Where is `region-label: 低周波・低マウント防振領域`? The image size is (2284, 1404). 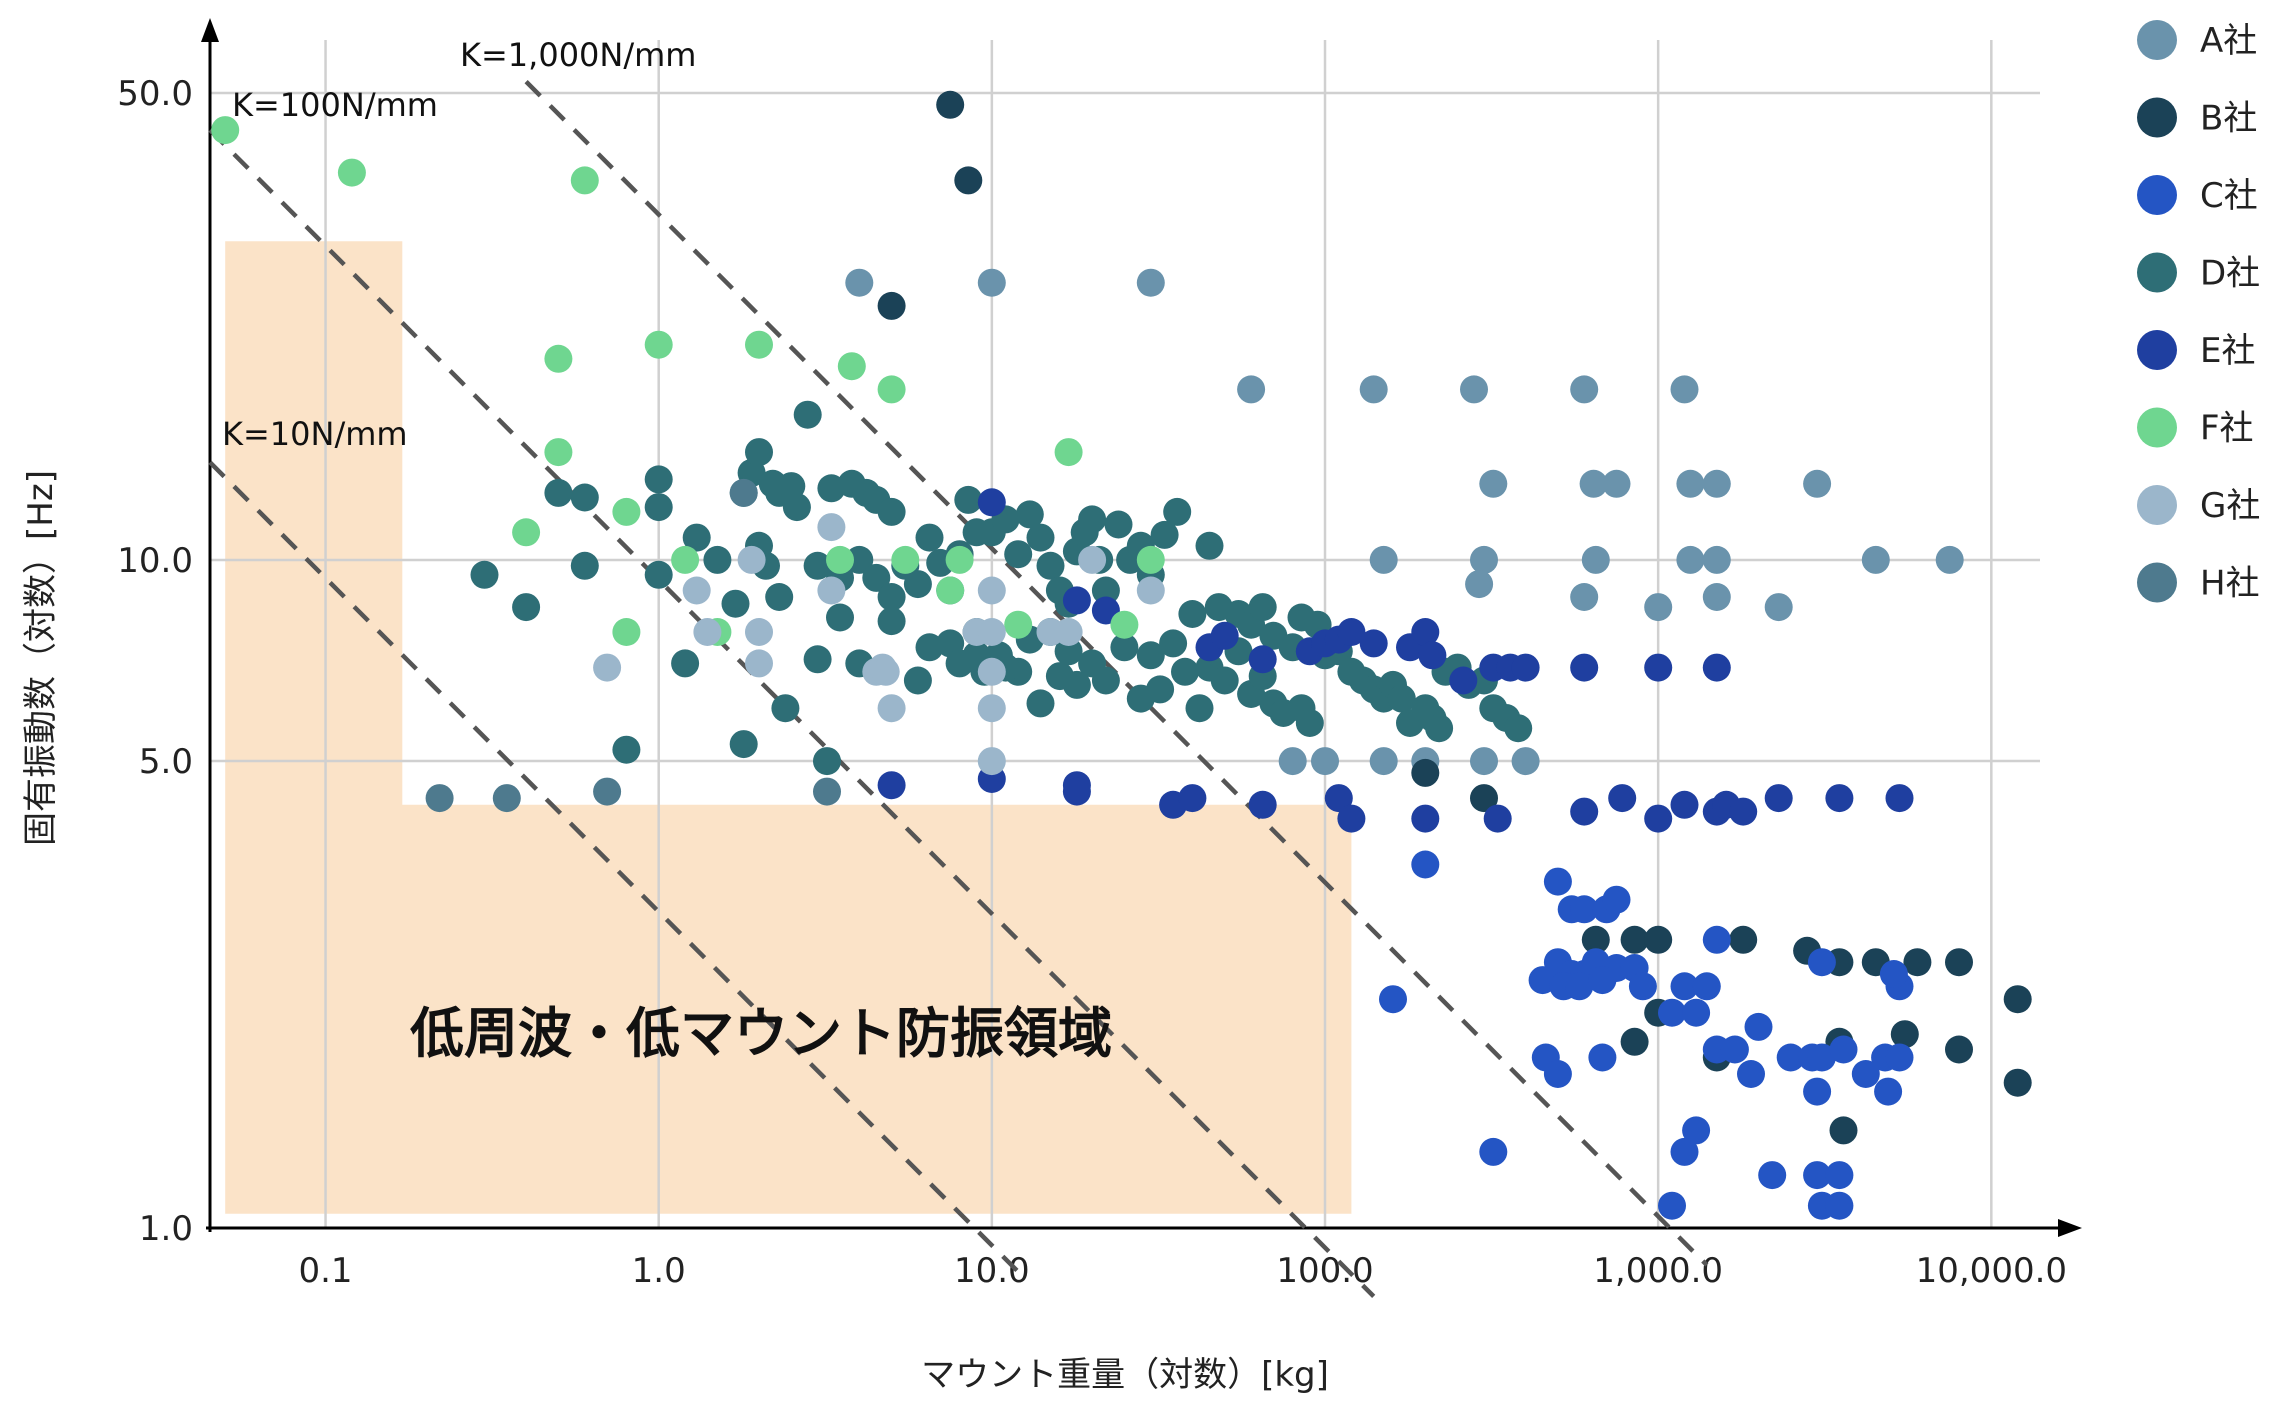 region-label: 低周波・低マウント防振領域 is located at coordinates (761, 1033).